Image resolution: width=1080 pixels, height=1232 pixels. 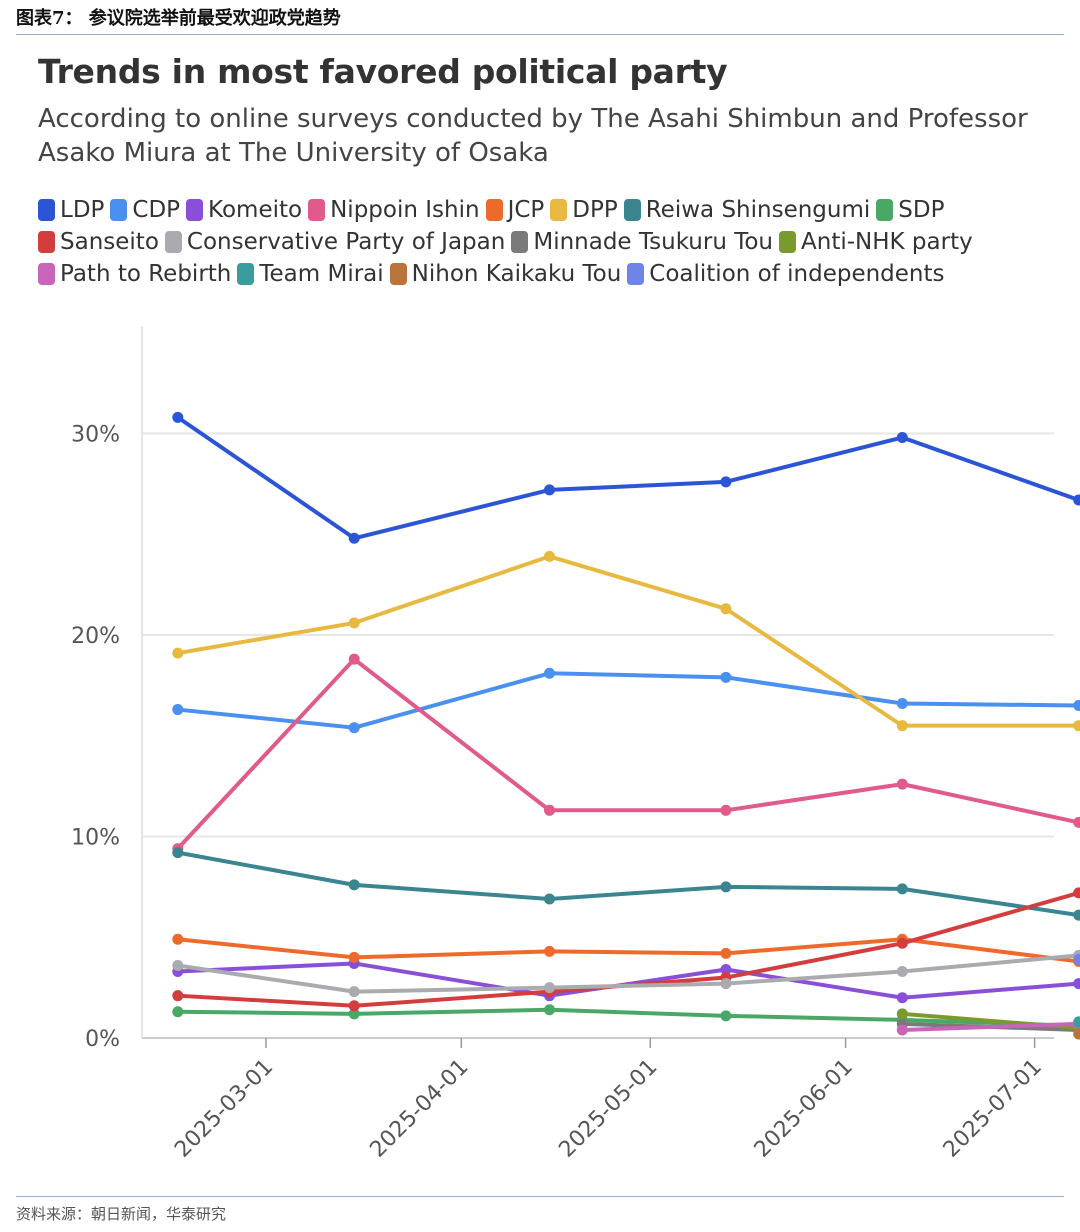 What do you see at coordinates (993, 1109) in the screenshot?
I see `x-tick-label: 2025-07-01` at bounding box center [993, 1109].